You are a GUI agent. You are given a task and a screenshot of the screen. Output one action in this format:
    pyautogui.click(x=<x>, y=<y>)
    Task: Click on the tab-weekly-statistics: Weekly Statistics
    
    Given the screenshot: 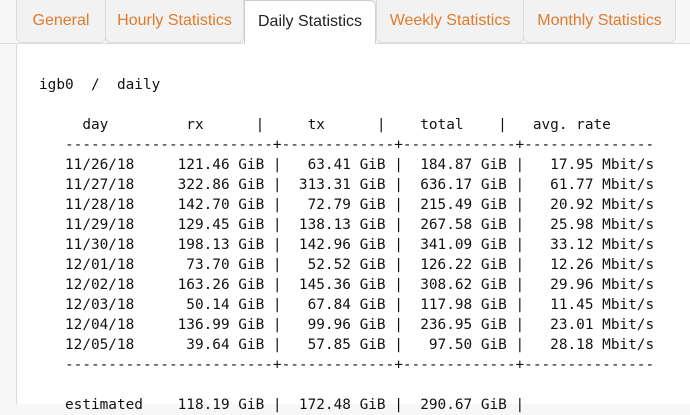 What is the action you would take?
    pyautogui.click(x=450, y=21)
    